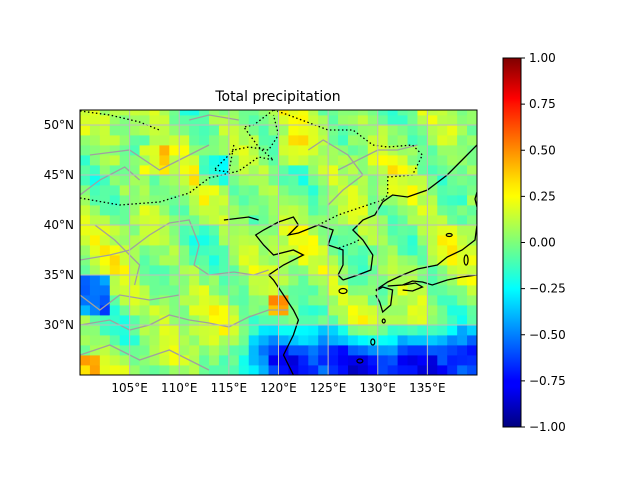  I want to click on lat-tick-label: 45°N, so click(59, 175).